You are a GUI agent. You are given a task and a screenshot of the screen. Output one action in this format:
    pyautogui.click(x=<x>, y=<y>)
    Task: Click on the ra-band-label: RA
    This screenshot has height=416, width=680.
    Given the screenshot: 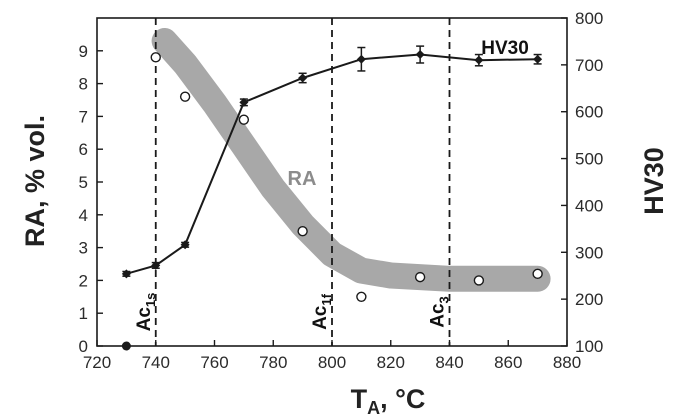 What is the action you would take?
    pyautogui.click(x=302, y=179)
    